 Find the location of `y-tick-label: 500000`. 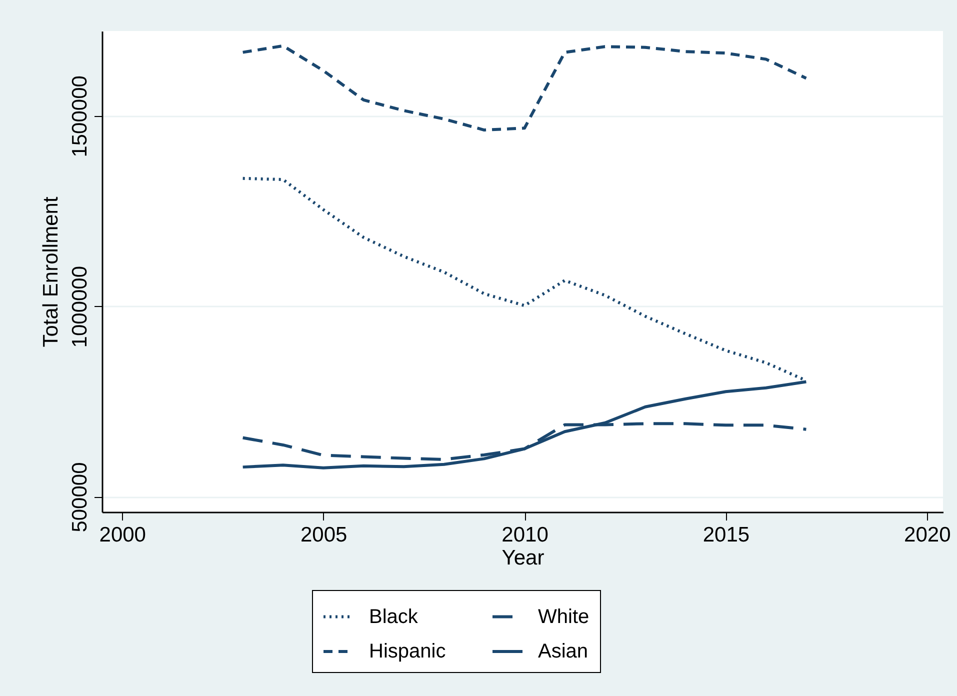

y-tick-label: 500000 is located at coordinates (80, 497).